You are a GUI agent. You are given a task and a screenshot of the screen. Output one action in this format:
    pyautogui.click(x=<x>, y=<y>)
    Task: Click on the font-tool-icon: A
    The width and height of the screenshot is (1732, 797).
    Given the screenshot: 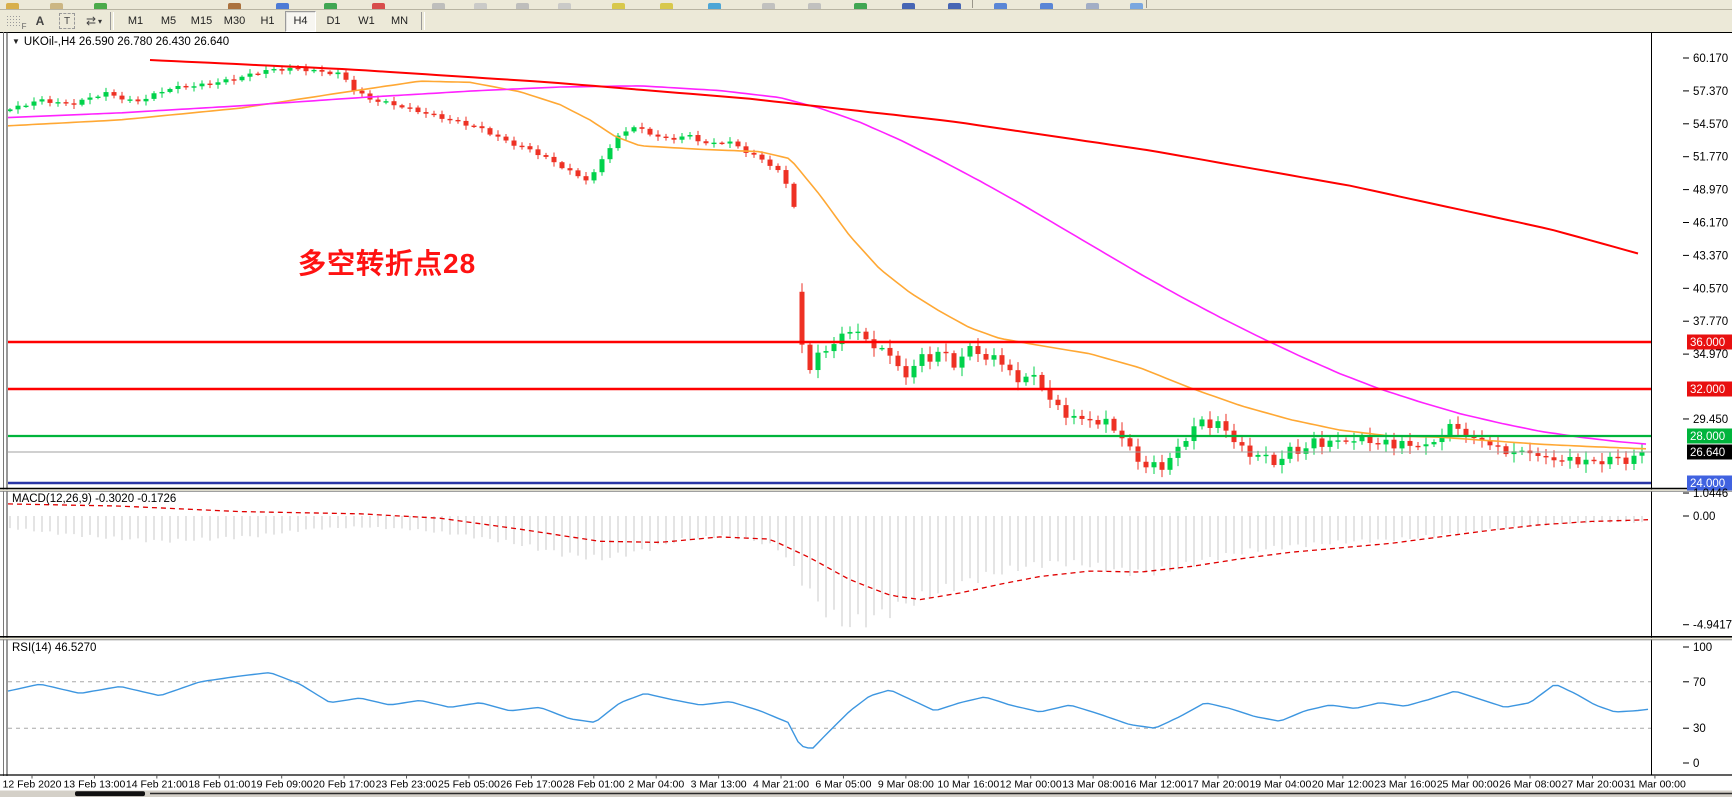 What is the action you would take?
    pyautogui.click(x=40, y=21)
    